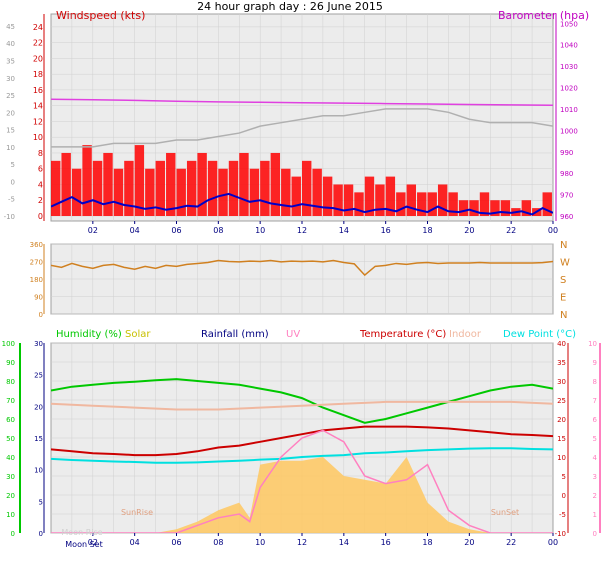  What do you see at coordinates (563, 298) in the screenshot?
I see `direction-compass-label: E` at bounding box center [563, 298].